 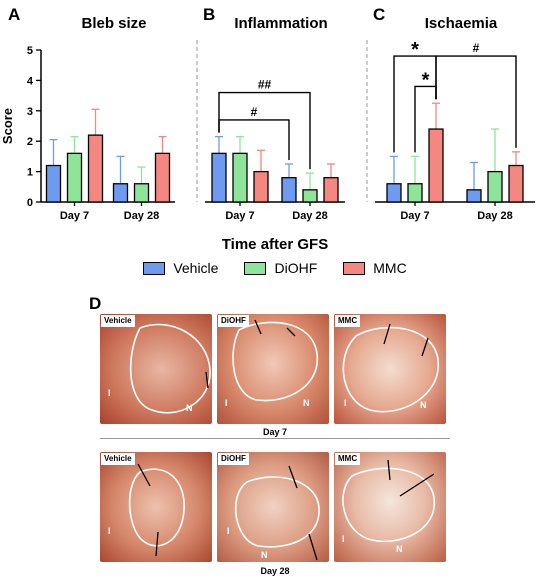 What do you see at coordinates (275, 571) in the screenshot?
I see `row-label-day28: Day 28` at bounding box center [275, 571].